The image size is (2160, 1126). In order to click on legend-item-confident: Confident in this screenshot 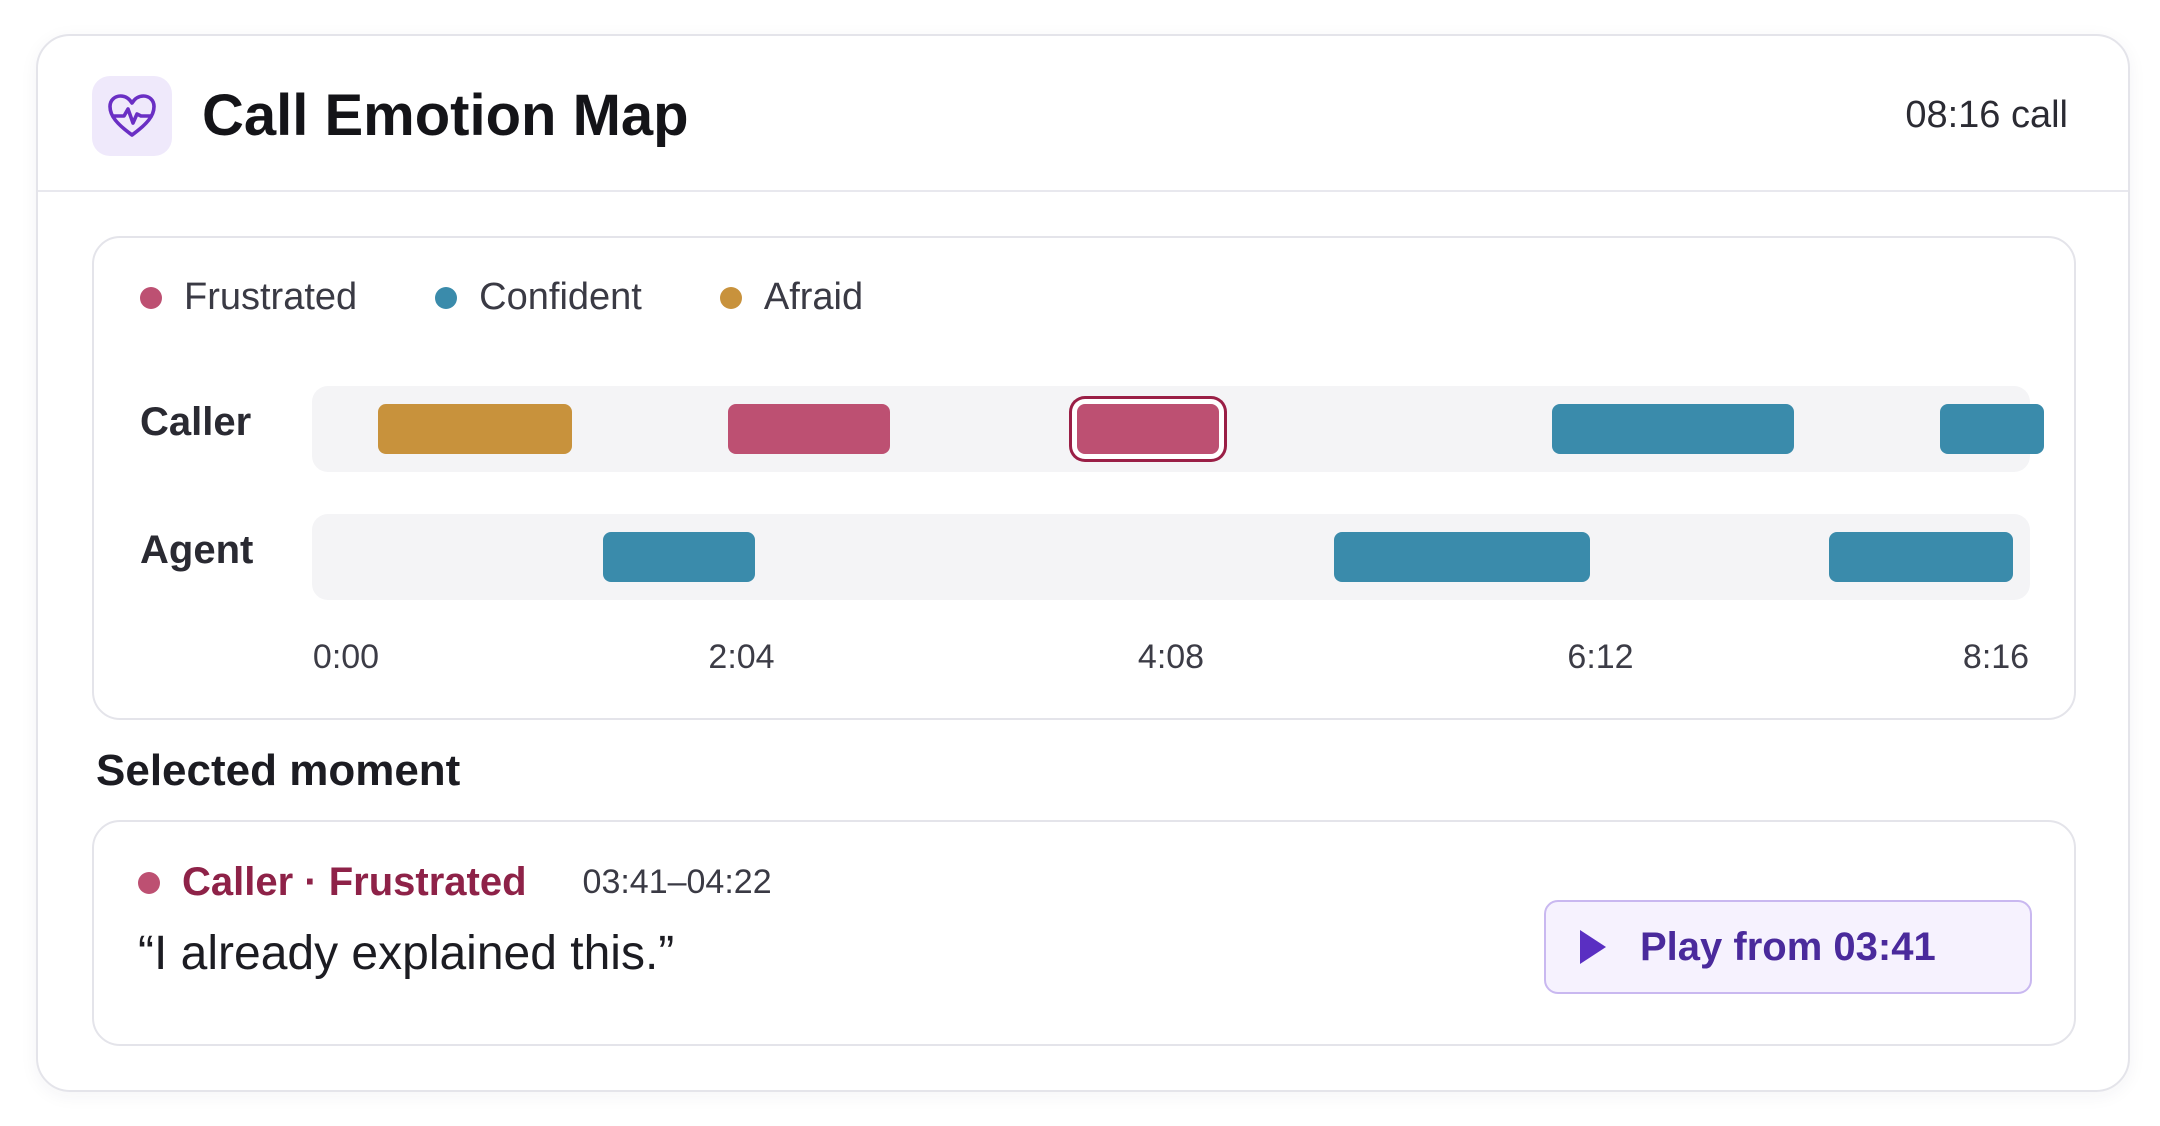, I will do `click(538, 297)`.